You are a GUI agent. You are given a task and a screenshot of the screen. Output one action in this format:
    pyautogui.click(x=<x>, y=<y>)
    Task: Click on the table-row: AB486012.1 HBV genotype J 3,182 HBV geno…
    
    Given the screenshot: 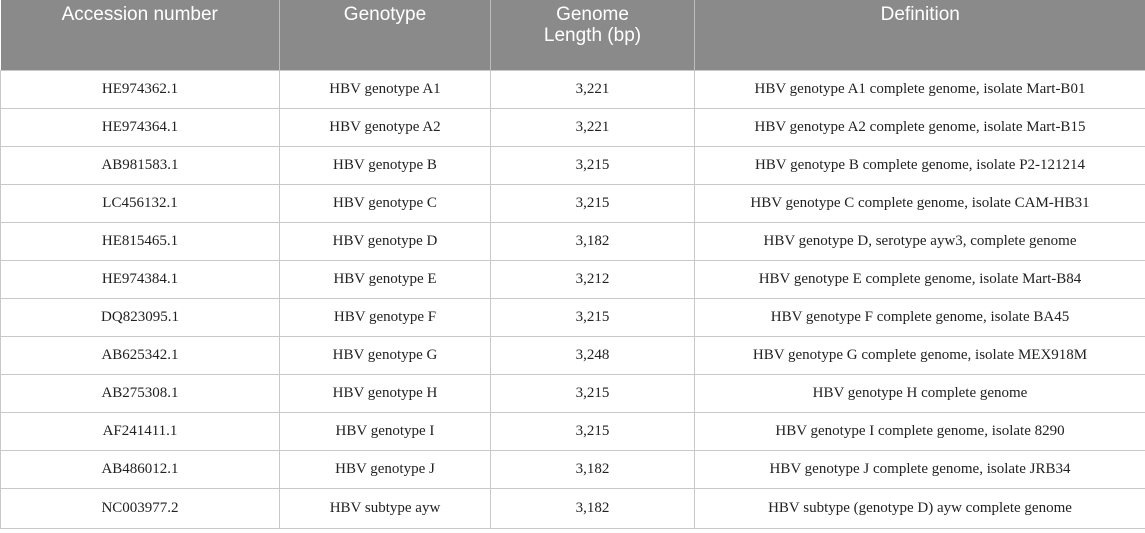 What is the action you would take?
    pyautogui.click(x=572, y=469)
    